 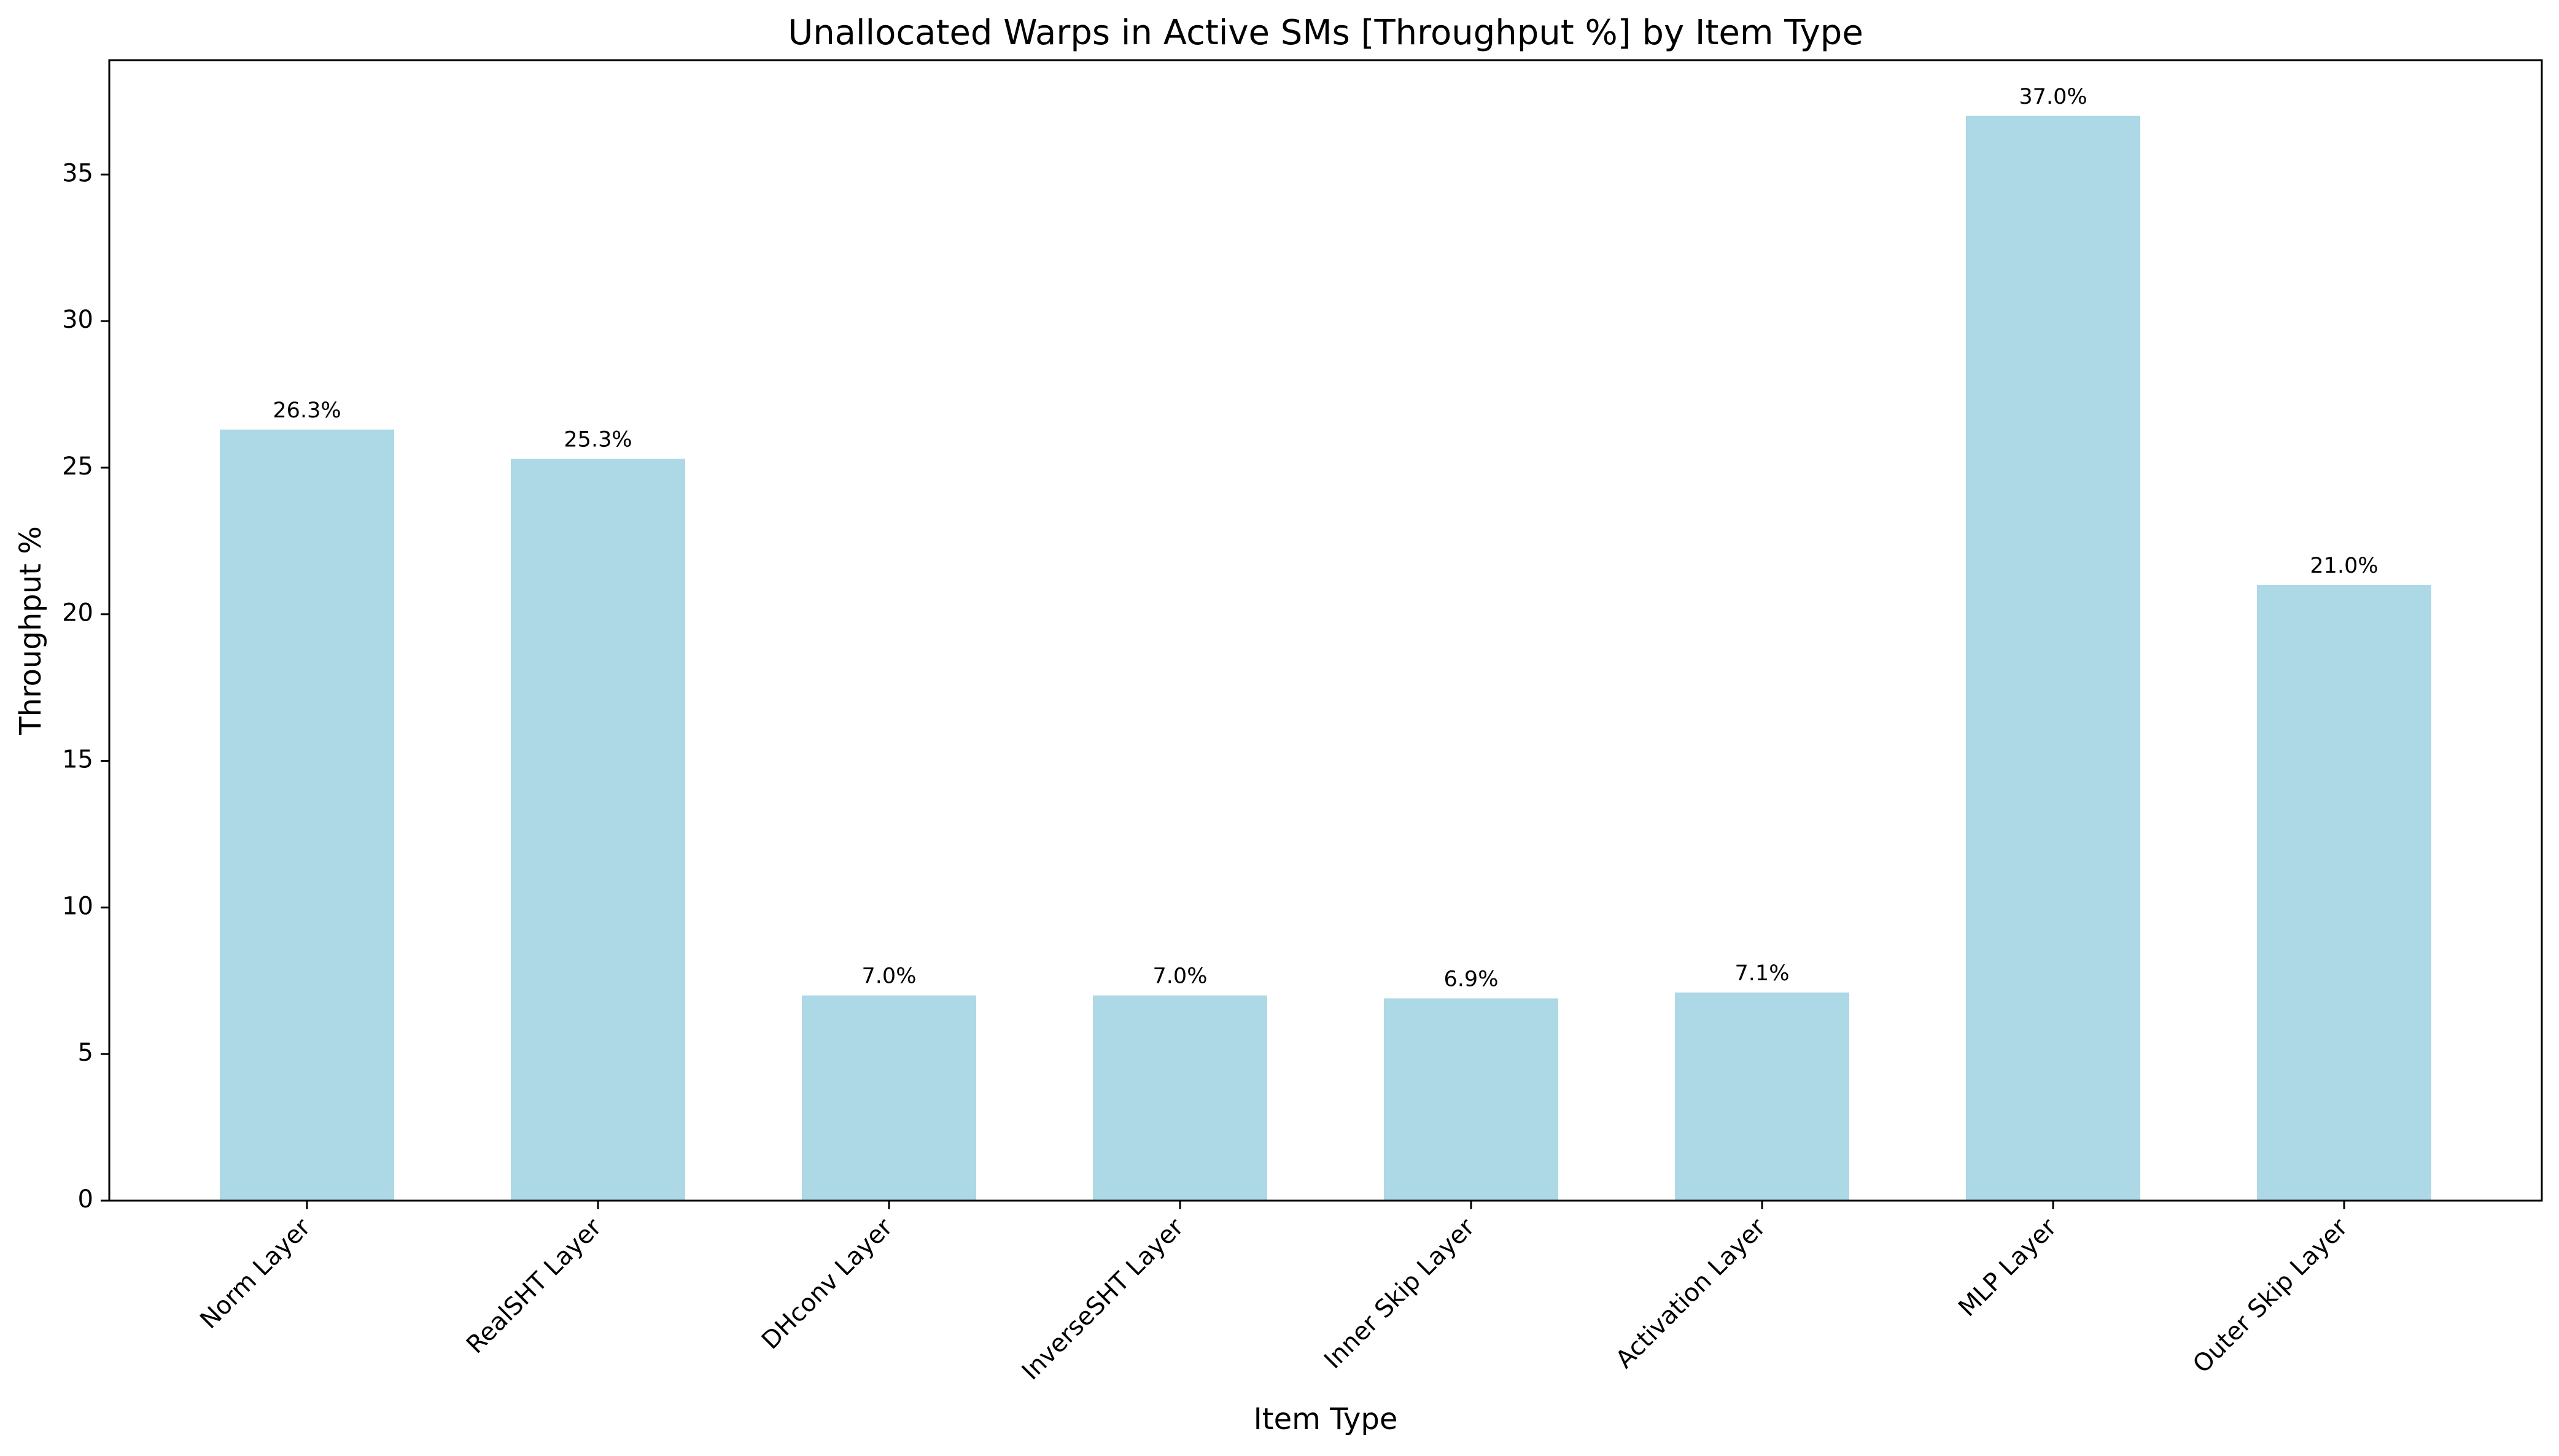 What do you see at coordinates (31, 630) in the screenshot?
I see `y-axis-label: Throughput %` at bounding box center [31, 630].